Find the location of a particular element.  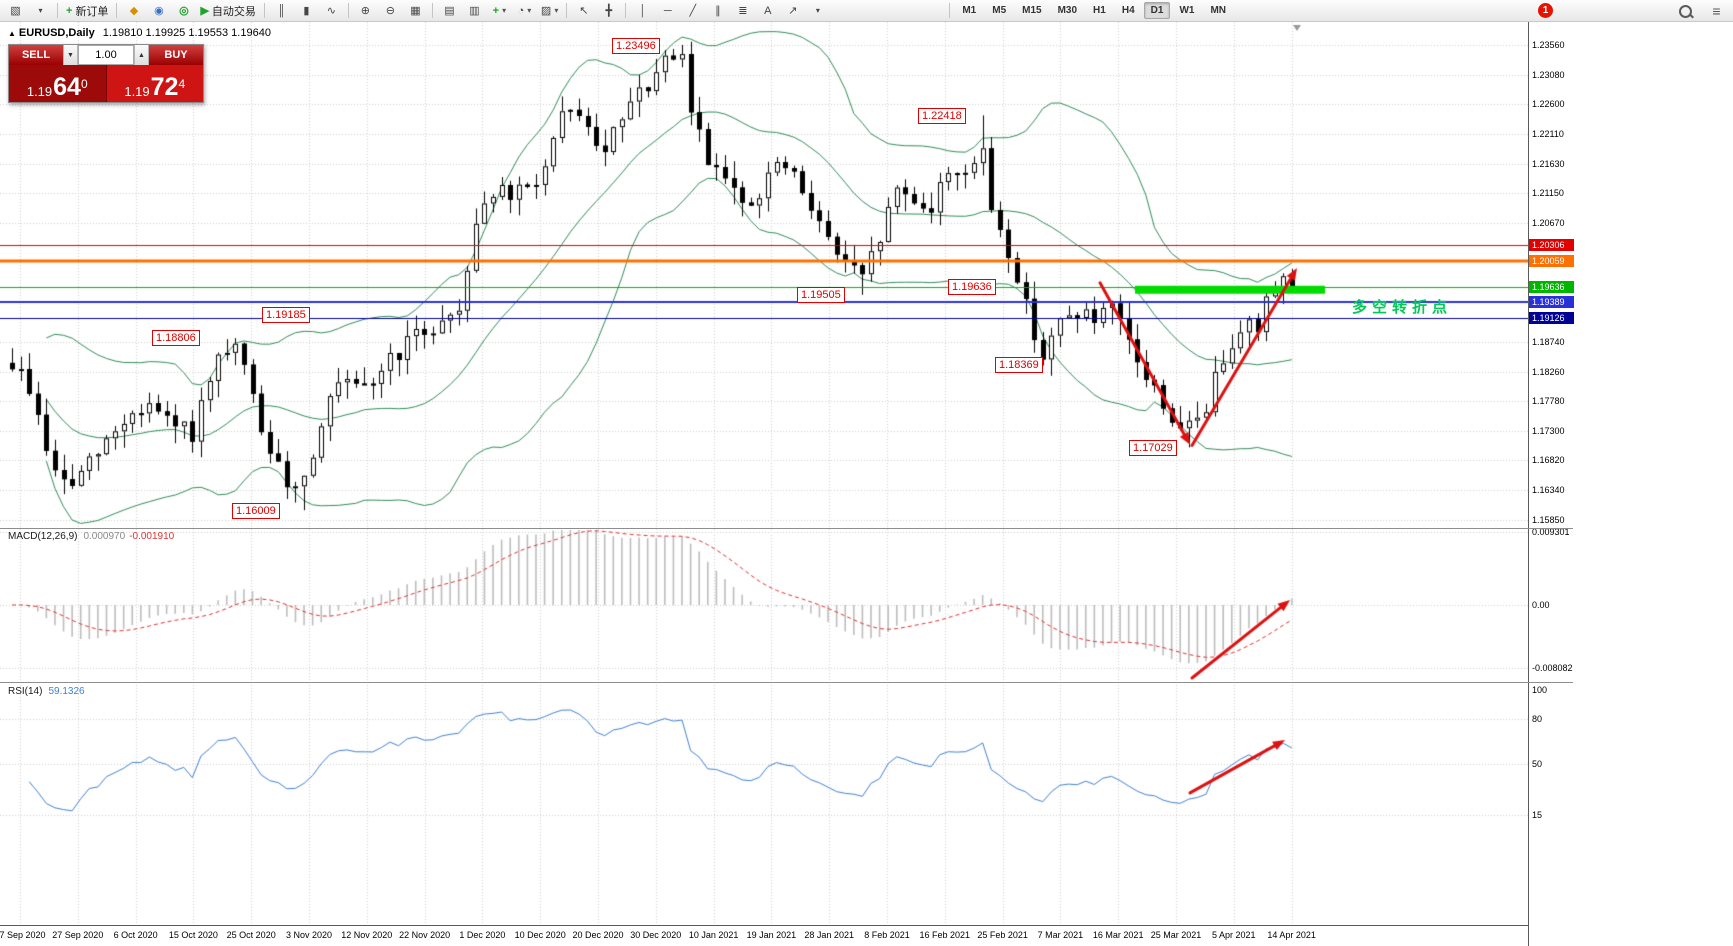

macd-signal-value: -0.001910 is located at coordinates (152, 536).